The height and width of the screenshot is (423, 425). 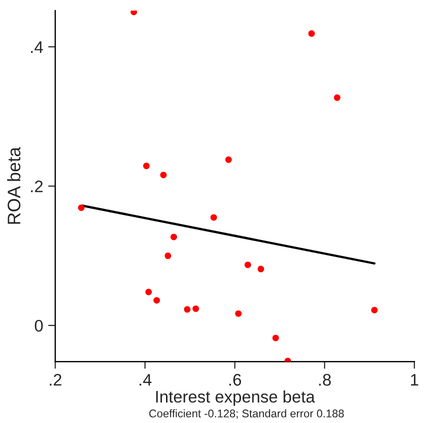 I want to click on x-tick-label: .2, so click(x=56, y=380).